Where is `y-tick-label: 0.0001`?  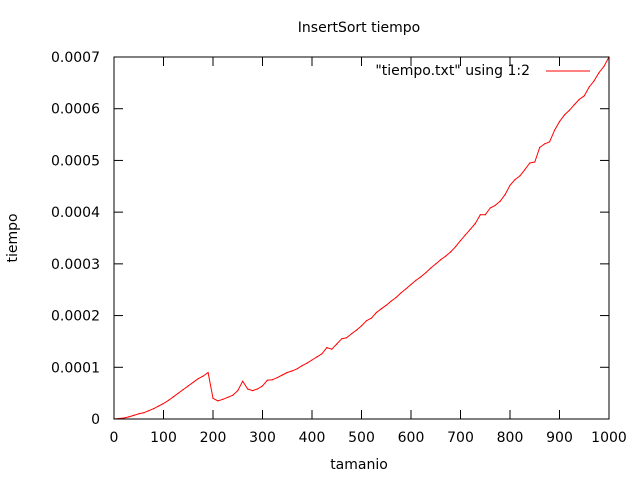
y-tick-label: 0.0001 is located at coordinates (75, 368).